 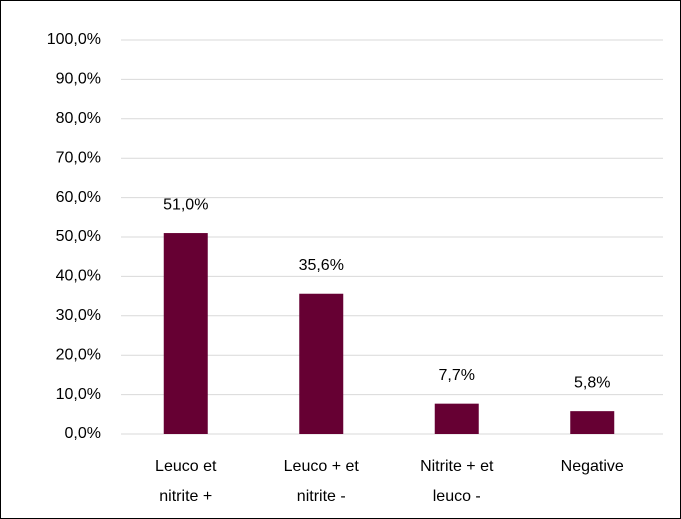 What do you see at coordinates (78, 157) in the screenshot?
I see `y-tick-label: 70,0%` at bounding box center [78, 157].